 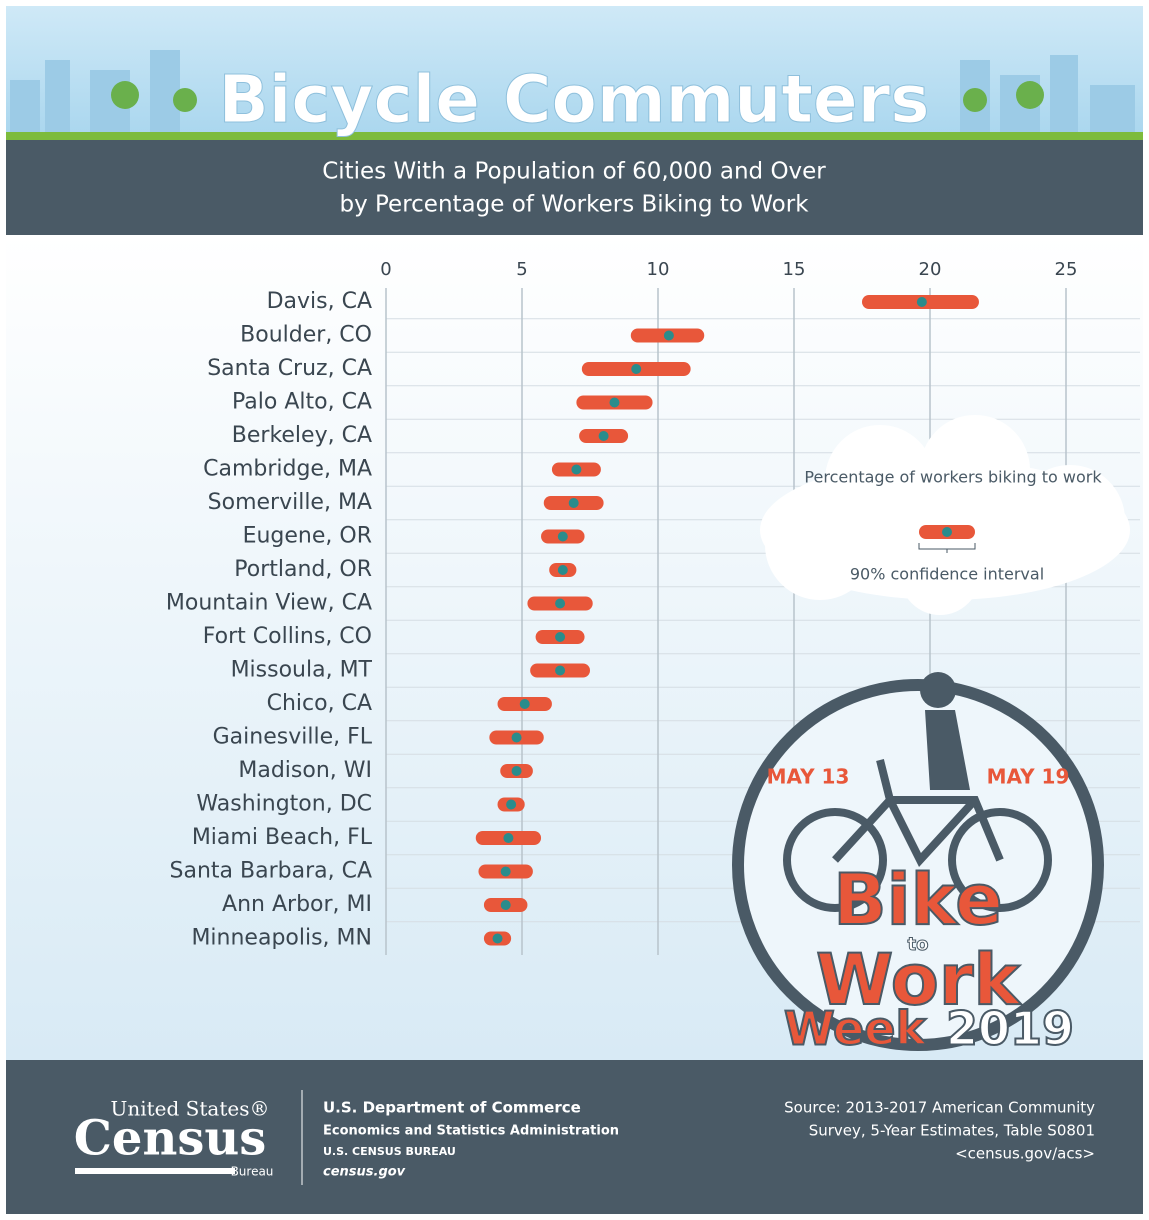 I want to click on category-label: Berkeley, CA, so click(x=302, y=435).